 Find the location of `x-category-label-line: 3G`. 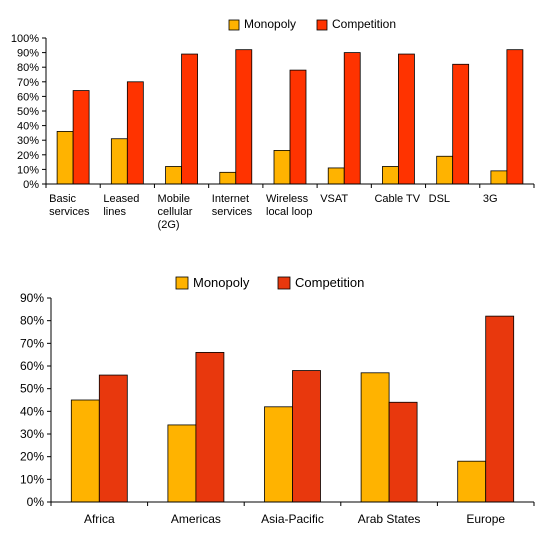

x-category-label-line: 3G is located at coordinates (490, 199).